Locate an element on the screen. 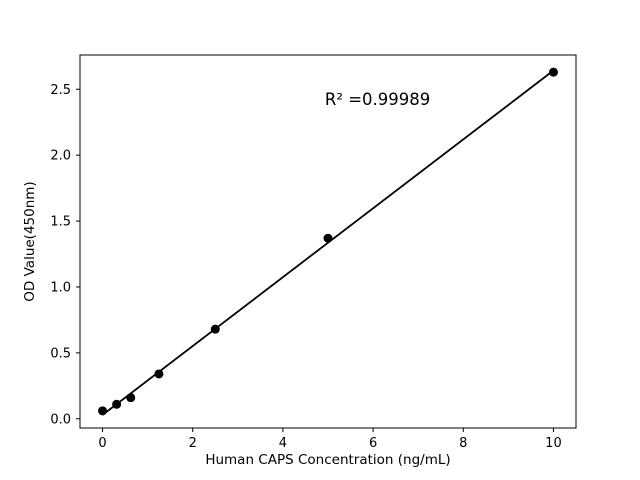  x-tick-label: 8 is located at coordinates (463, 443).